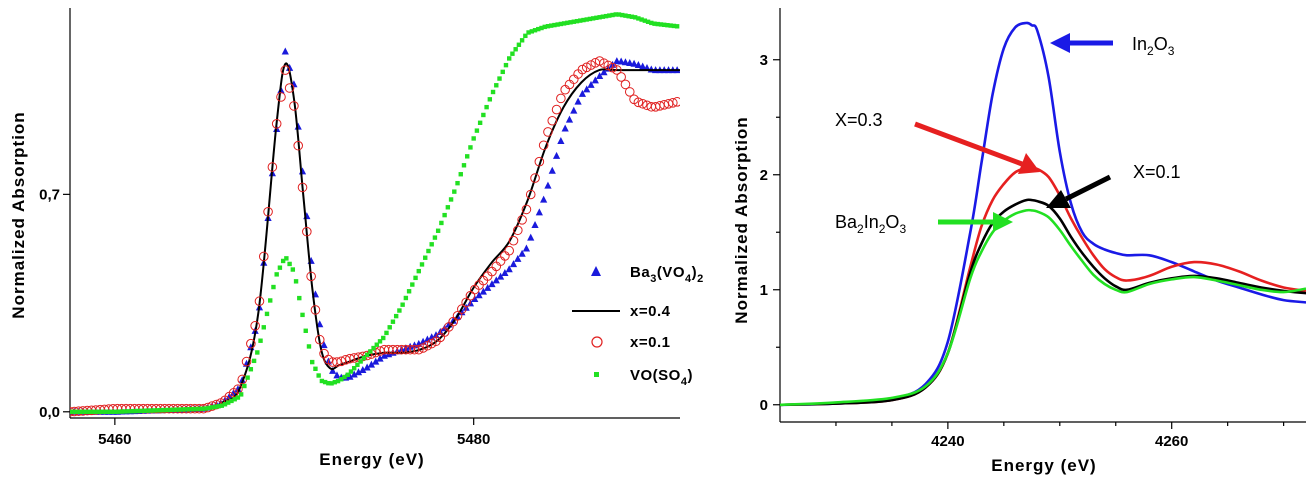 Image resolution: width=1314 pixels, height=480 pixels. Describe the element at coordinates (1112, 45) in the screenshot. I see `annotation-in2o3: In2O3` at that location.